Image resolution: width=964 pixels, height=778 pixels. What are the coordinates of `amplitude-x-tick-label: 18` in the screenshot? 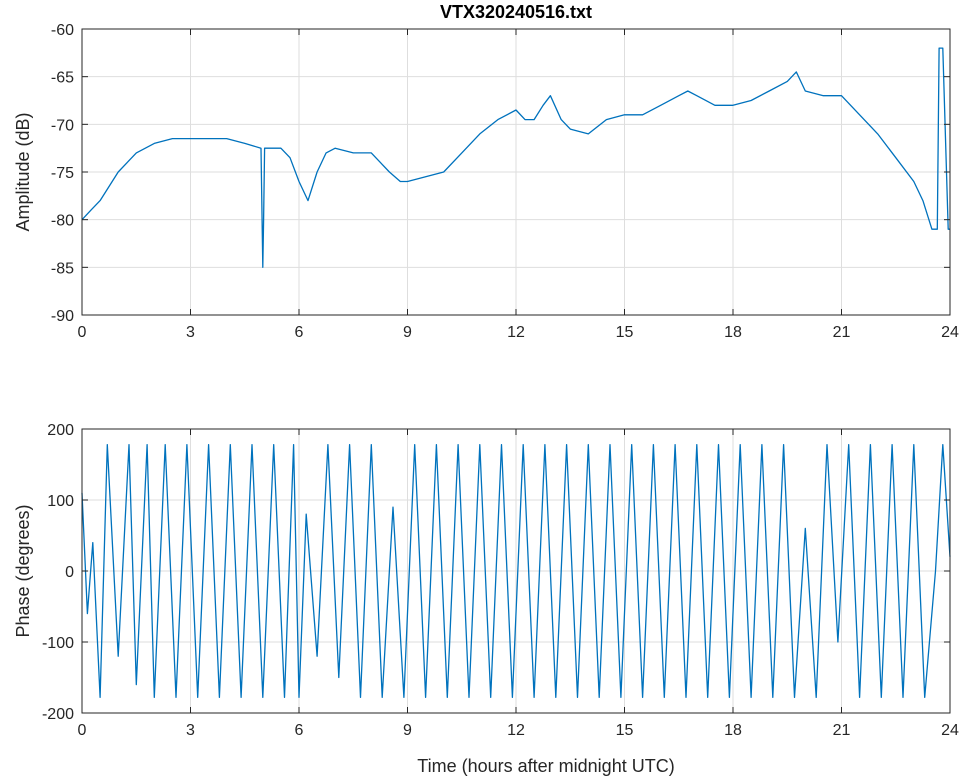 It's located at (733, 332).